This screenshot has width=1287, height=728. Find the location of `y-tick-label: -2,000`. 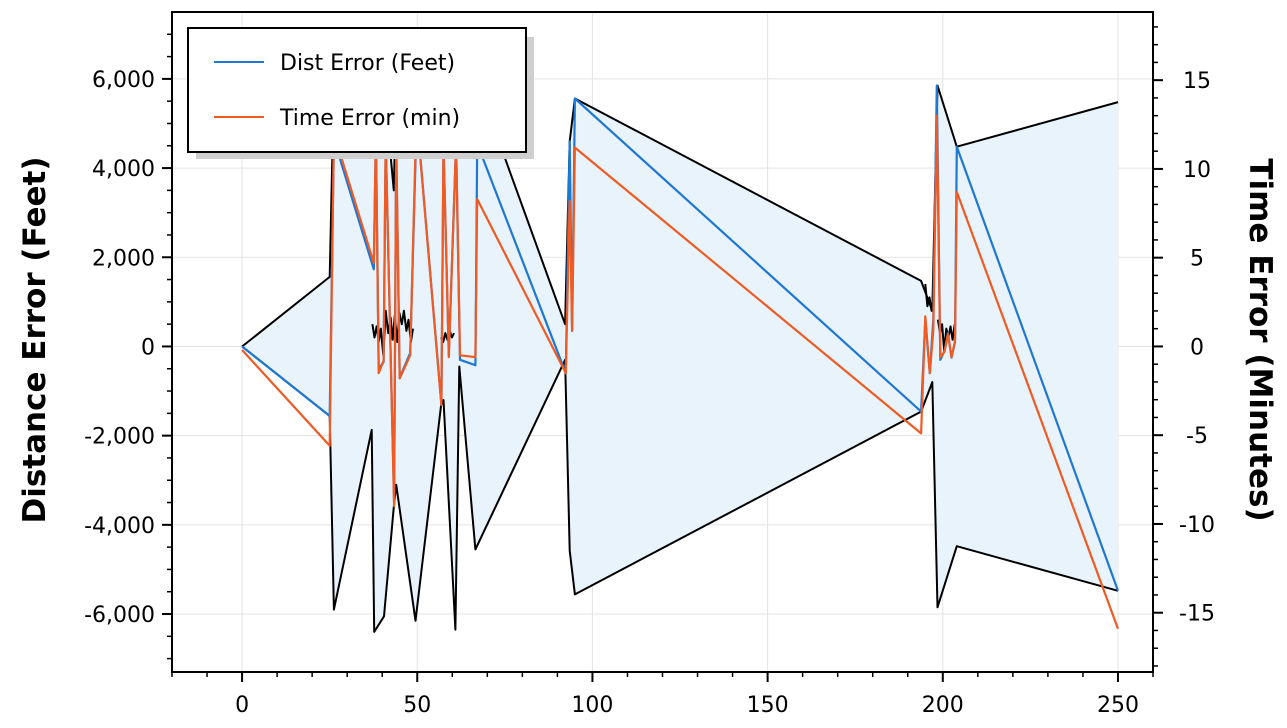

y-tick-label: -2,000 is located at coordinates (119, 437).